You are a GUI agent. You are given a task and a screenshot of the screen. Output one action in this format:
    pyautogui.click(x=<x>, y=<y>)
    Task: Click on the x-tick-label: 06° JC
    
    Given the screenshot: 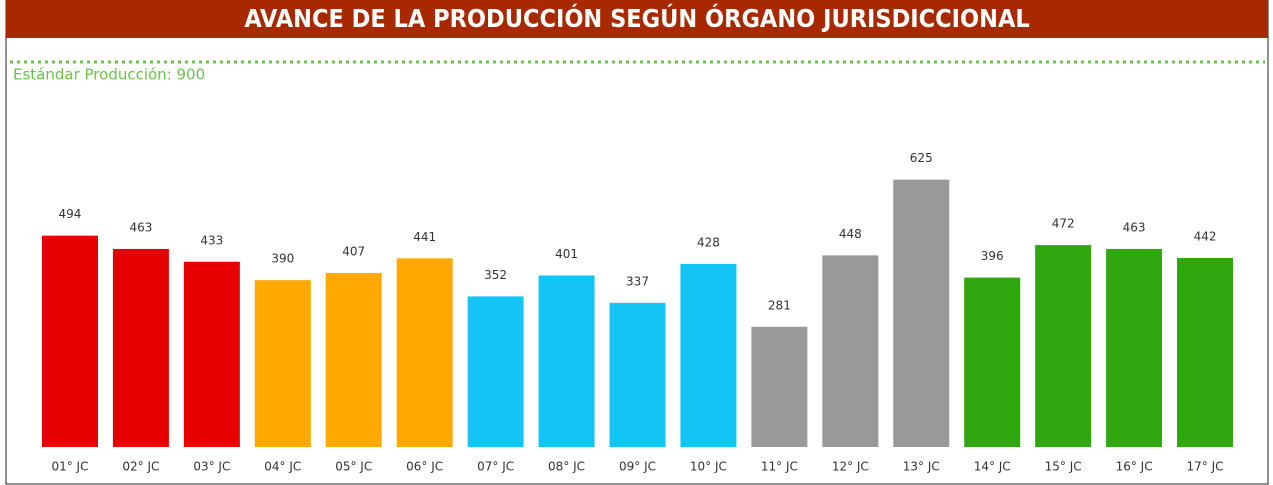 What is the action you would take?
    pyautogui.click(x=424, y=467)
    